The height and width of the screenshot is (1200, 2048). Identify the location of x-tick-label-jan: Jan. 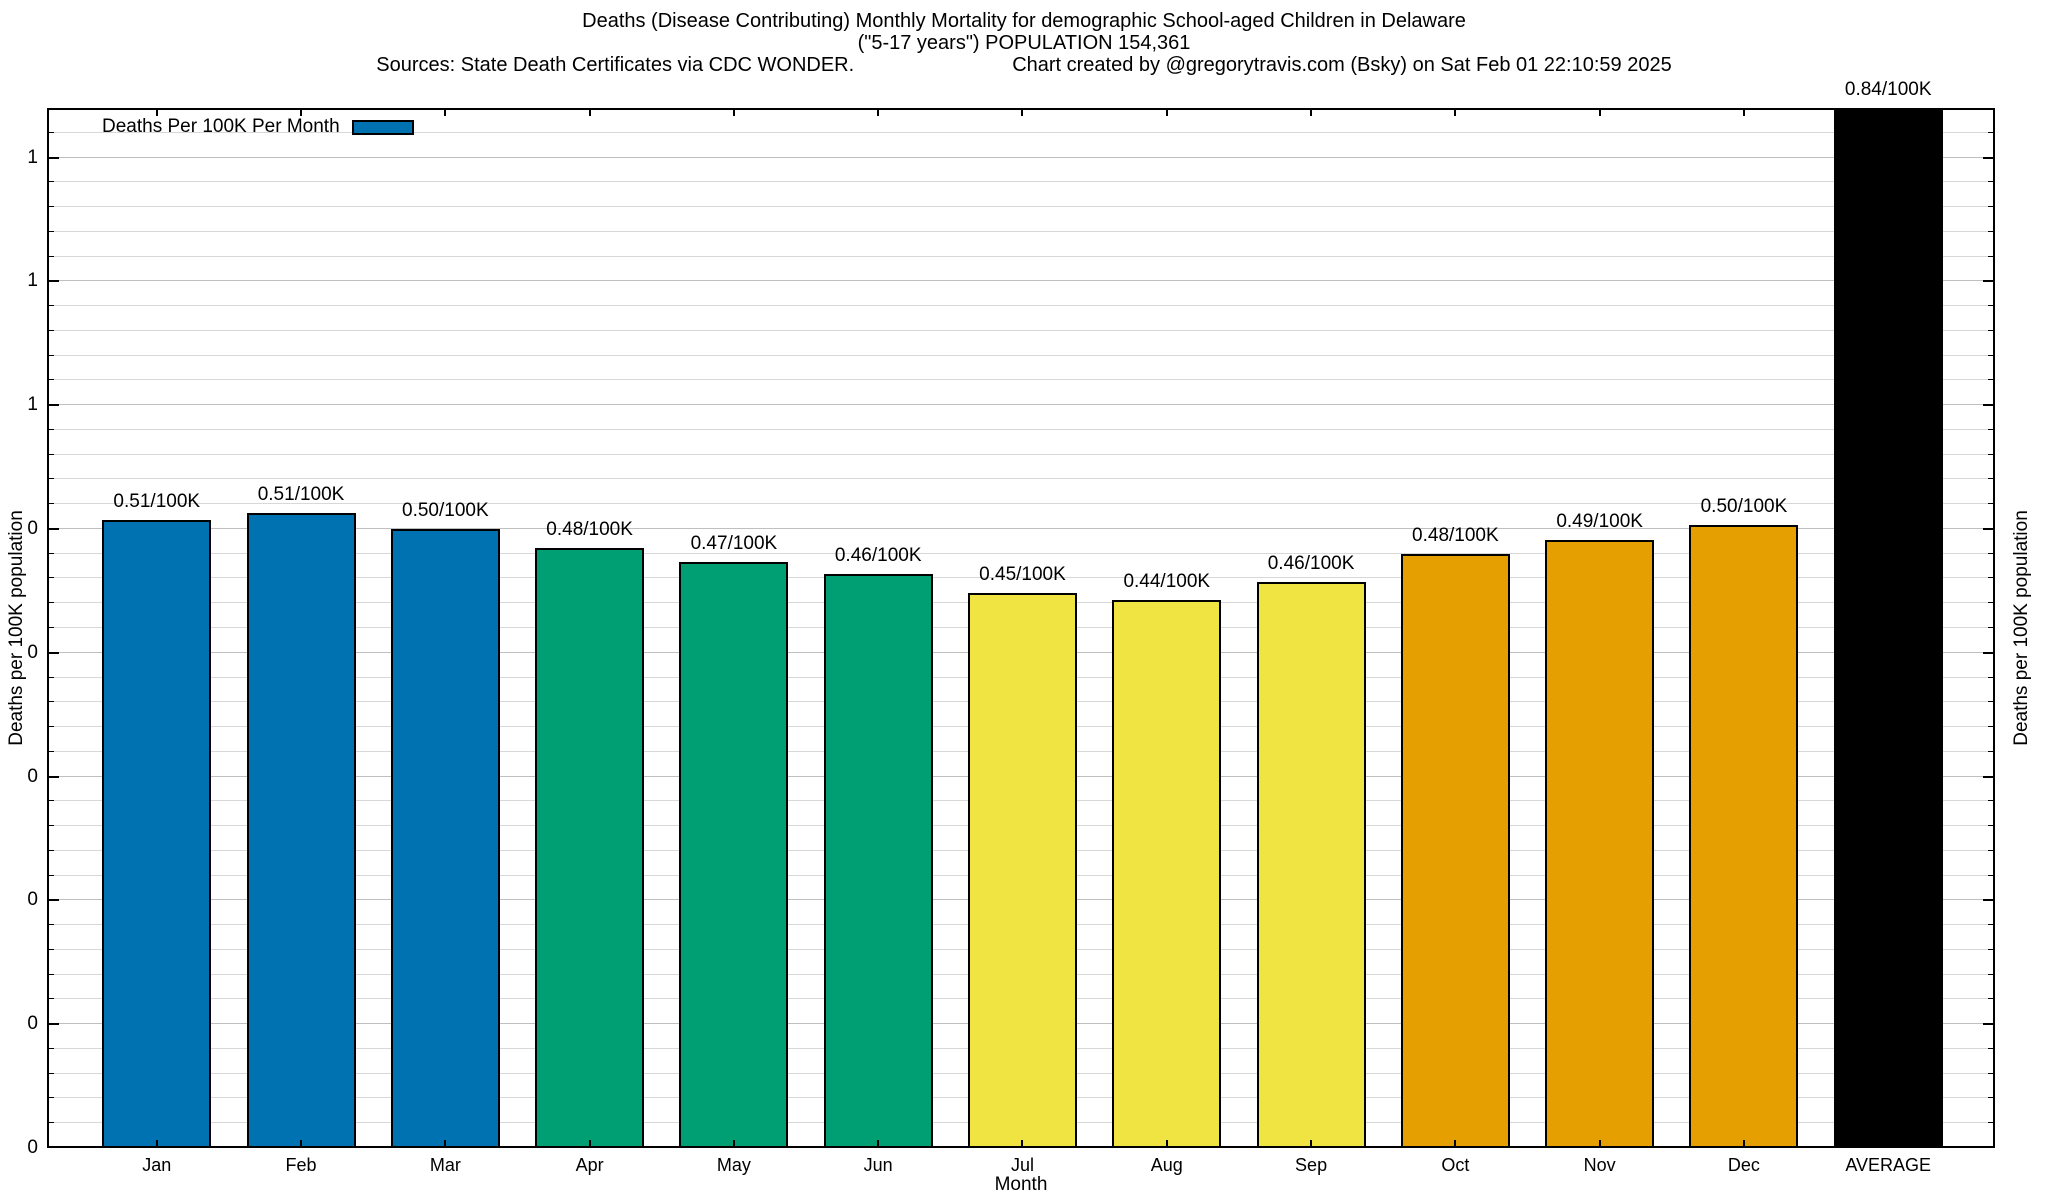
(157, 1165).